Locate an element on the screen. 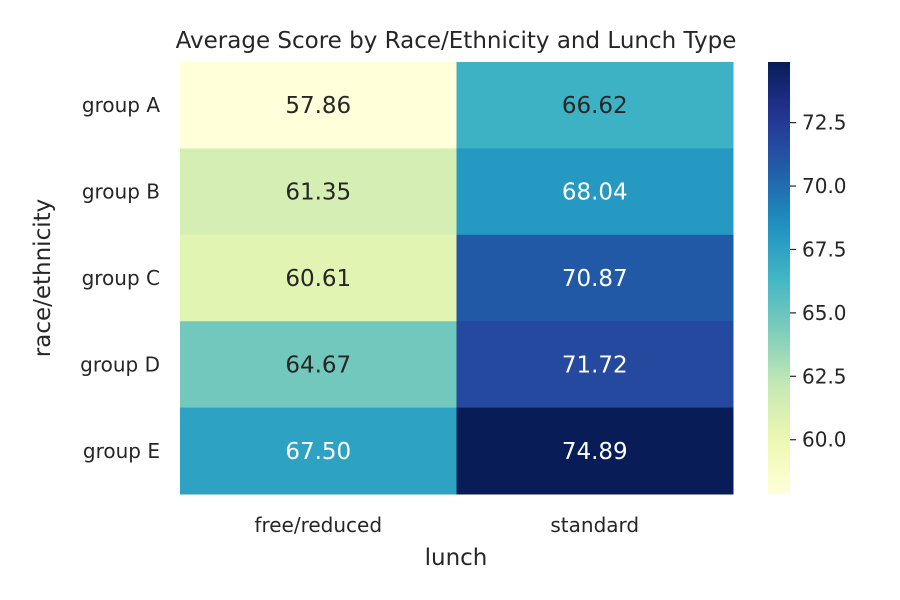 The image size is (900, 600). colorbar-ticks: 60.0 62.5 65.0 67.5 70.0 72.5 is located at coordinates (818, 281).